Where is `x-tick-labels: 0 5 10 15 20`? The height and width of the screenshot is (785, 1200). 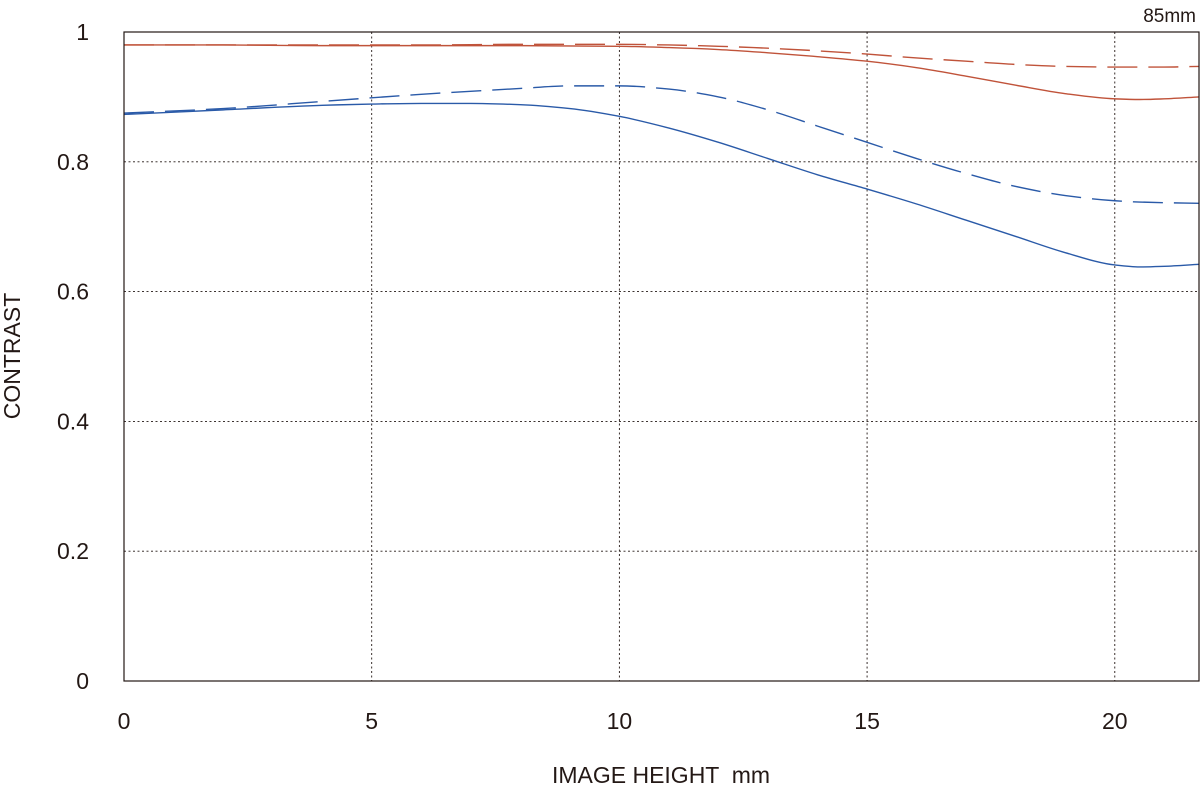 x-tick-labels: 0 5 10 15 20 is located at coordinates (623, 721).